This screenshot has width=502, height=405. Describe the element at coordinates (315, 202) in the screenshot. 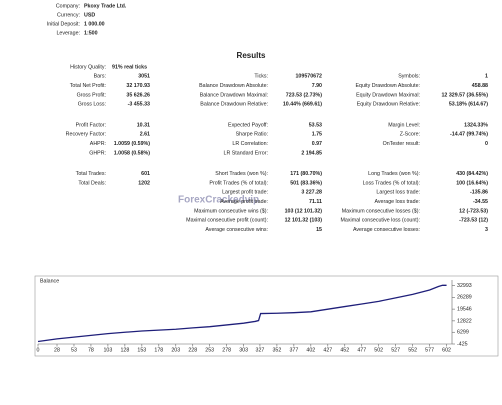

I see `stat-value: 71.11` at that location.